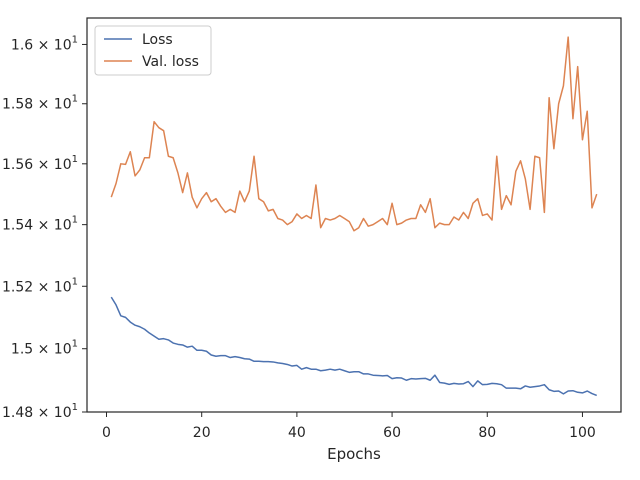  Describe the element at coordinates (582, 433) in the screenshot. I see `x-tick-label: 100` at that location.